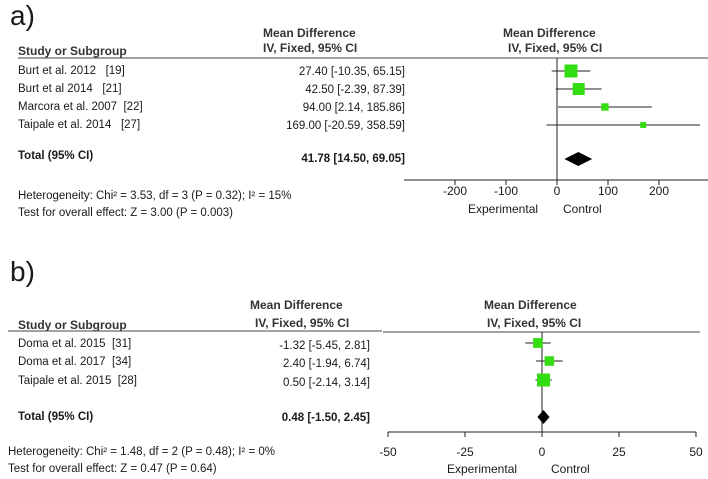 Image resolution: width=708 pixels, height=479 pixels. What do you see at coordinates (325, 418) in the screenshot?
I see `panel-b-total-ci: 0.48 [-1.50, 2.45]` at bounding box center [325, 418].